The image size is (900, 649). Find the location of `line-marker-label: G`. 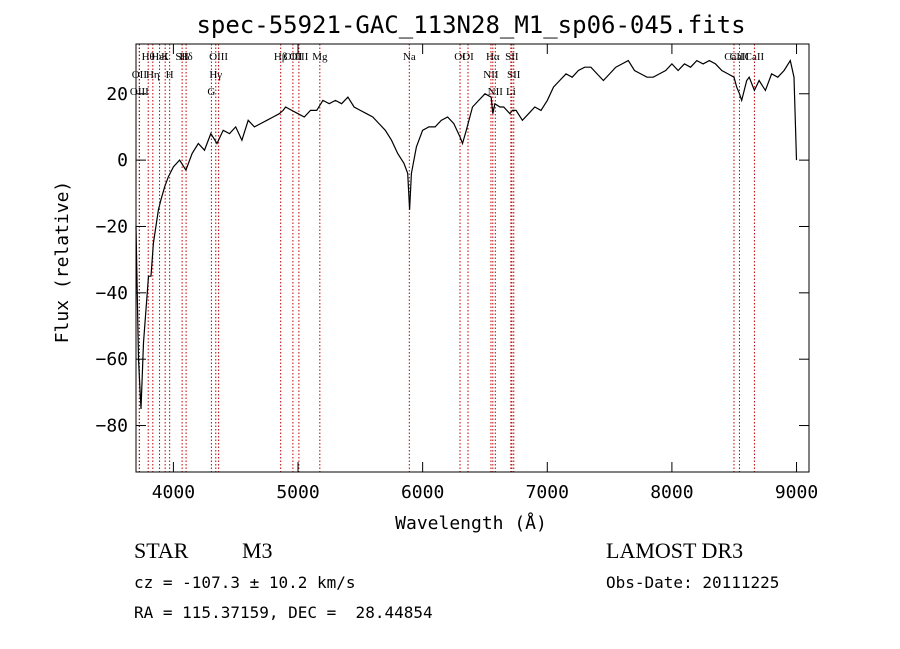

line-marker-label: G is located at coordinates (211, 92).